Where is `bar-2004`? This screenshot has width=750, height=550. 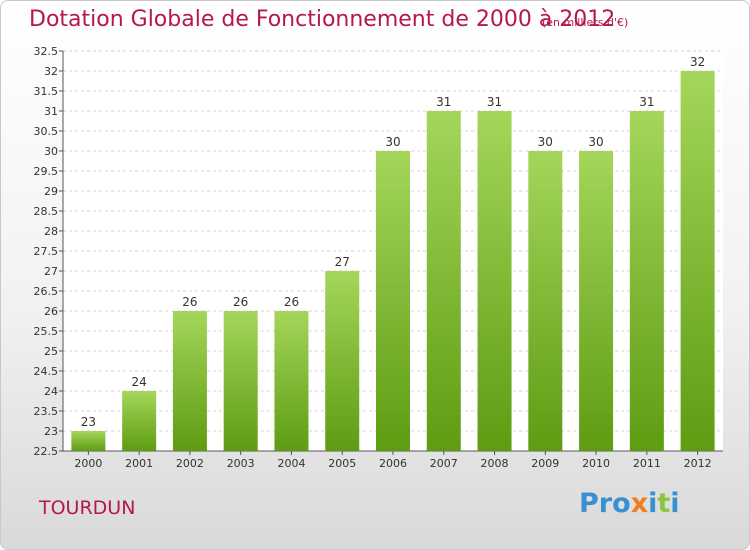 bar-2004 is located at coordinates (291, 381).